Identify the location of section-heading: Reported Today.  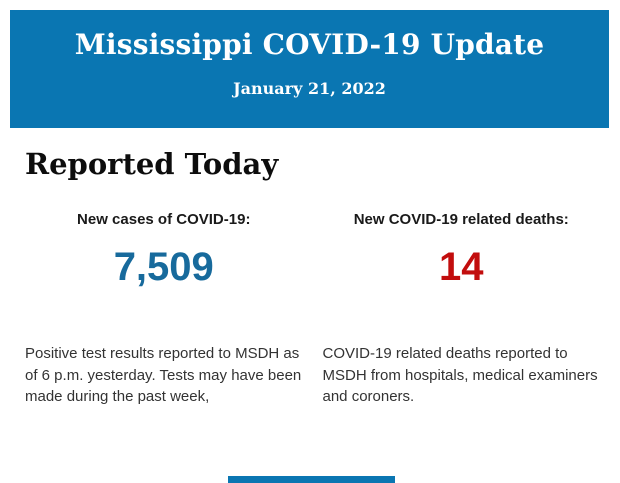
(152, 164).